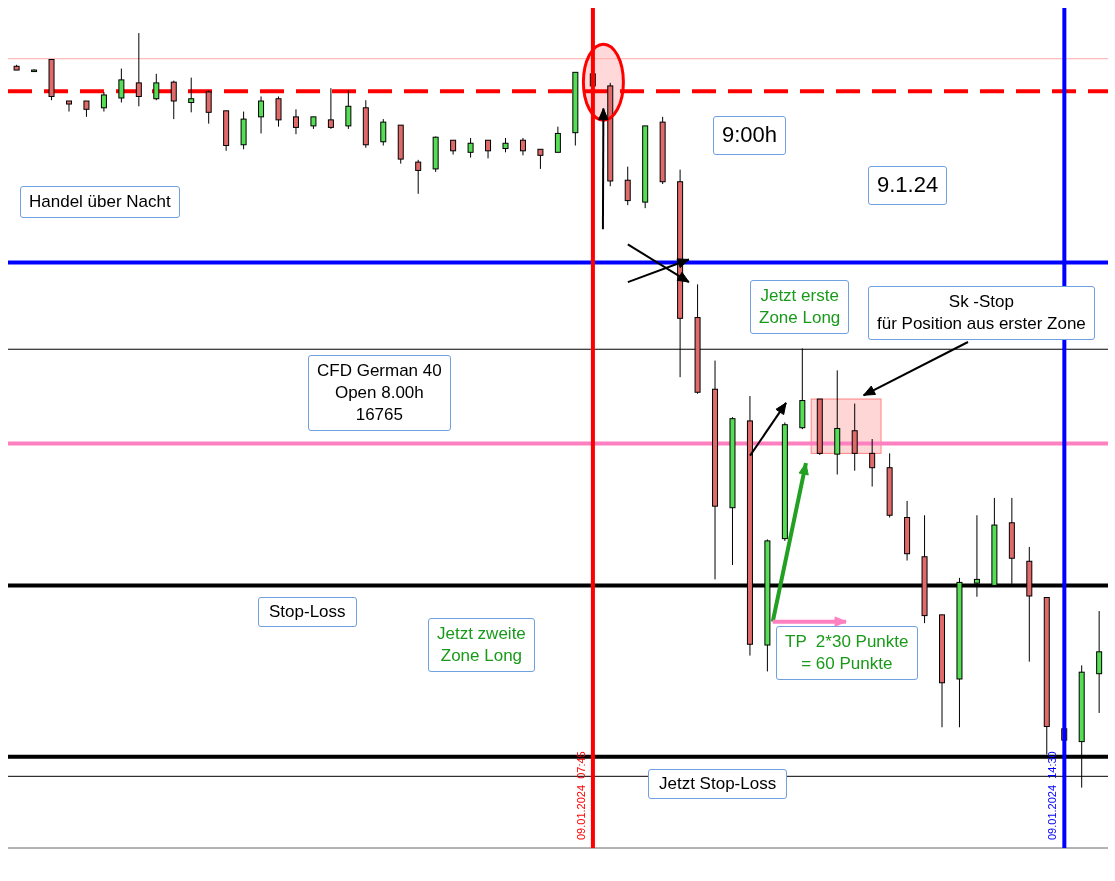 Image resolution: width=1115 pixels, height=881 pixels. What do you see at coordinates (847, 653) in the screenshot?
I see `annotation: TP 2*30 Punkte = 60 Punkte` at bounding box center [847, 653].